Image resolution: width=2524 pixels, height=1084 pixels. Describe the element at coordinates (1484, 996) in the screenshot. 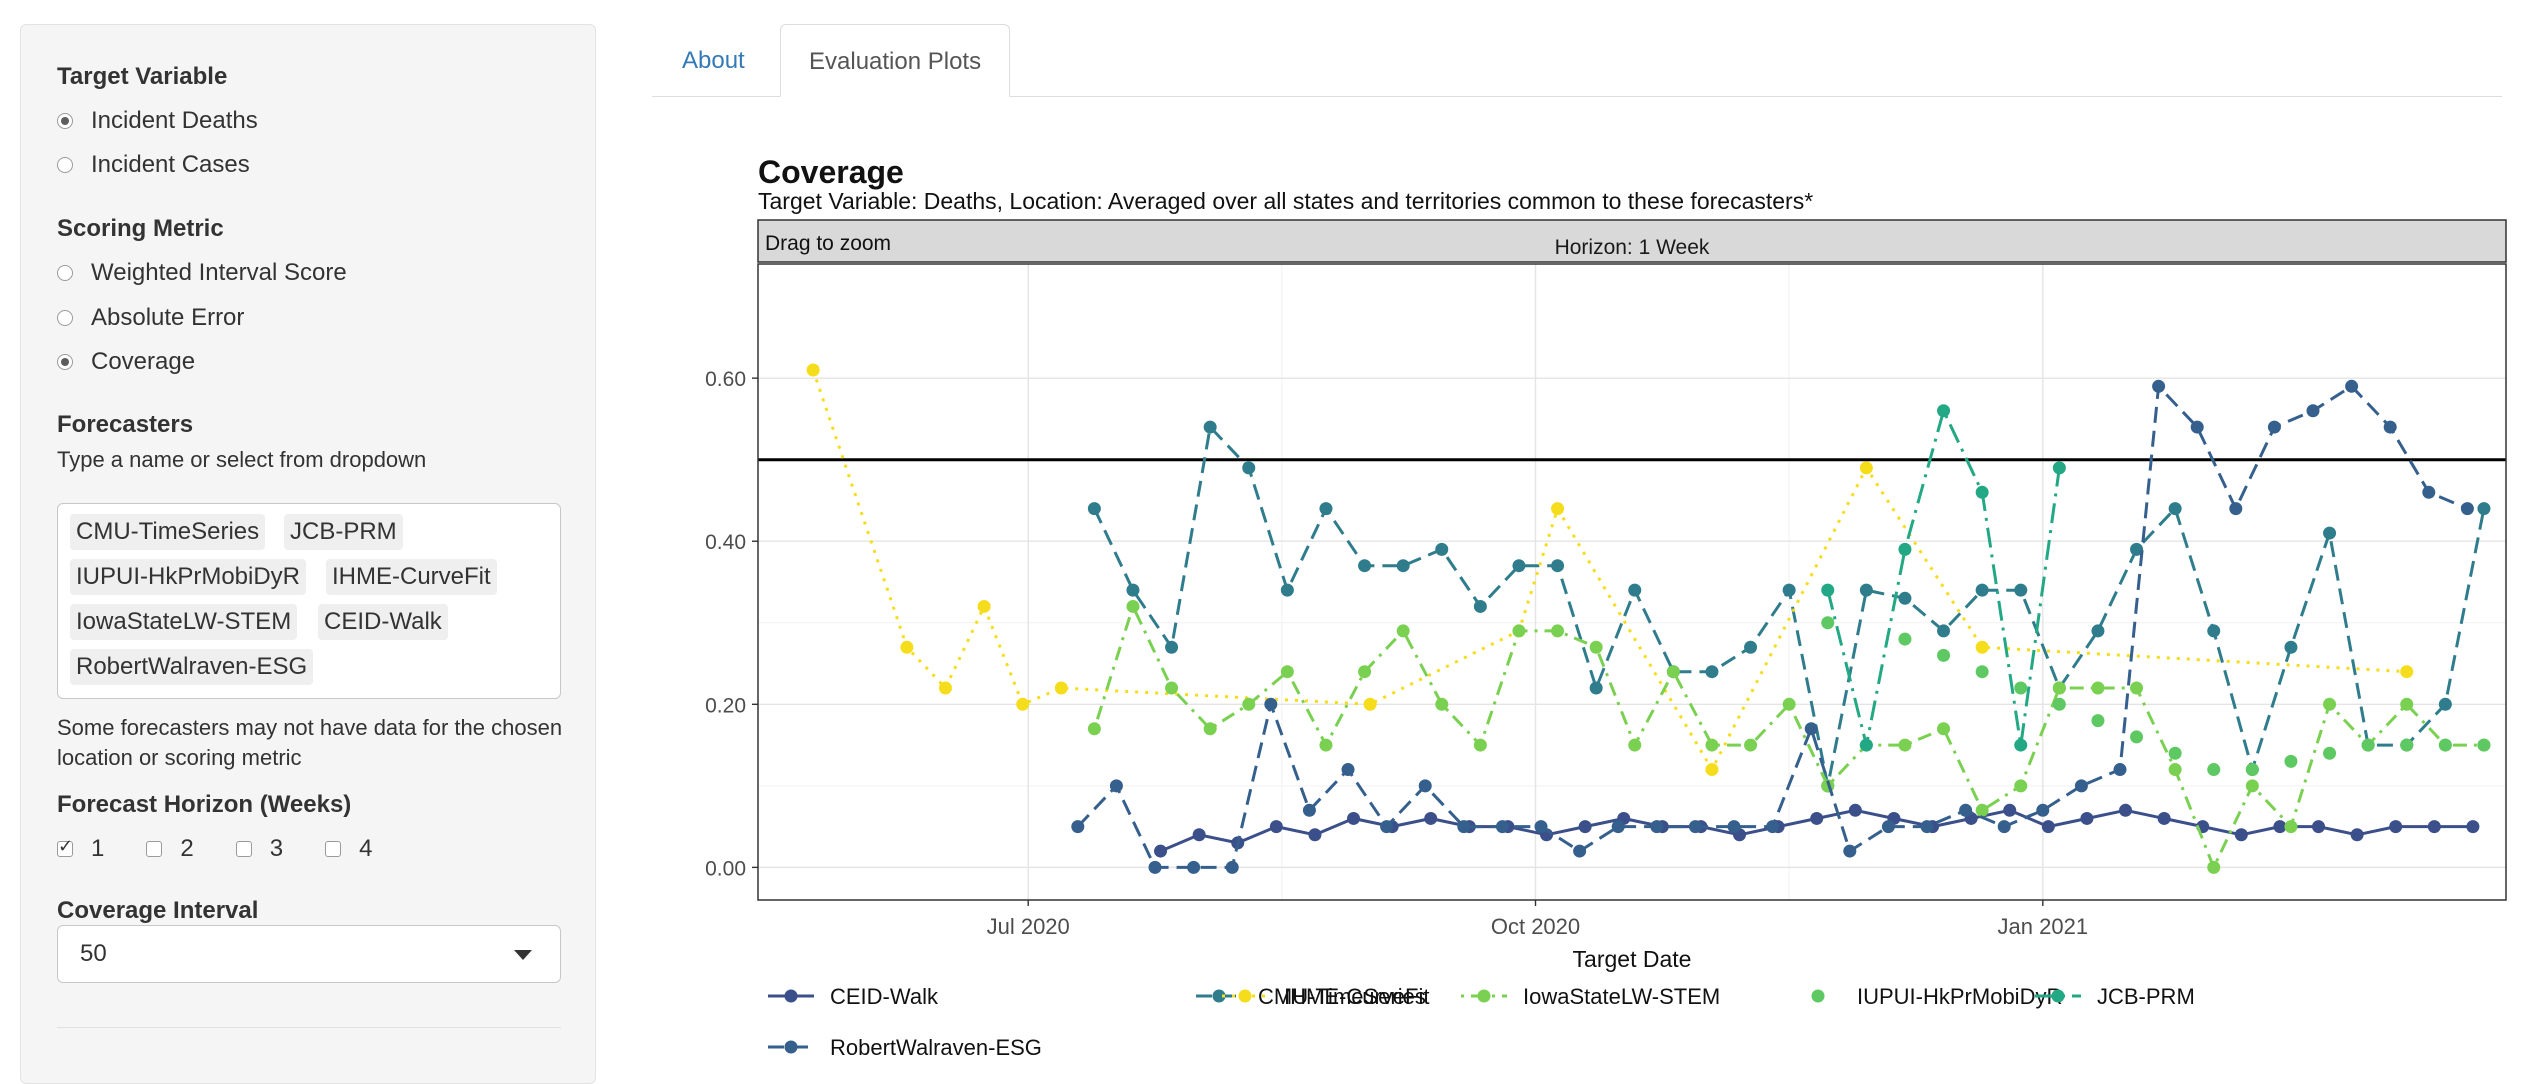

I see `legend-key-point-iowastatelw-stem` at that location.